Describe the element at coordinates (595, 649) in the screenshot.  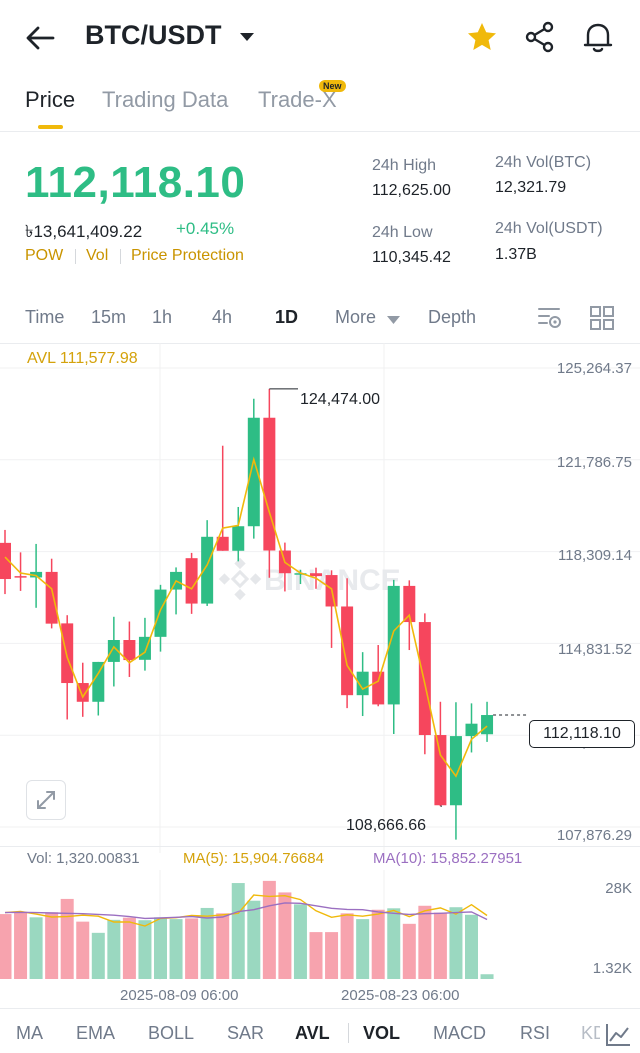
I see `y-tick-label: 114,831.52` at that location.